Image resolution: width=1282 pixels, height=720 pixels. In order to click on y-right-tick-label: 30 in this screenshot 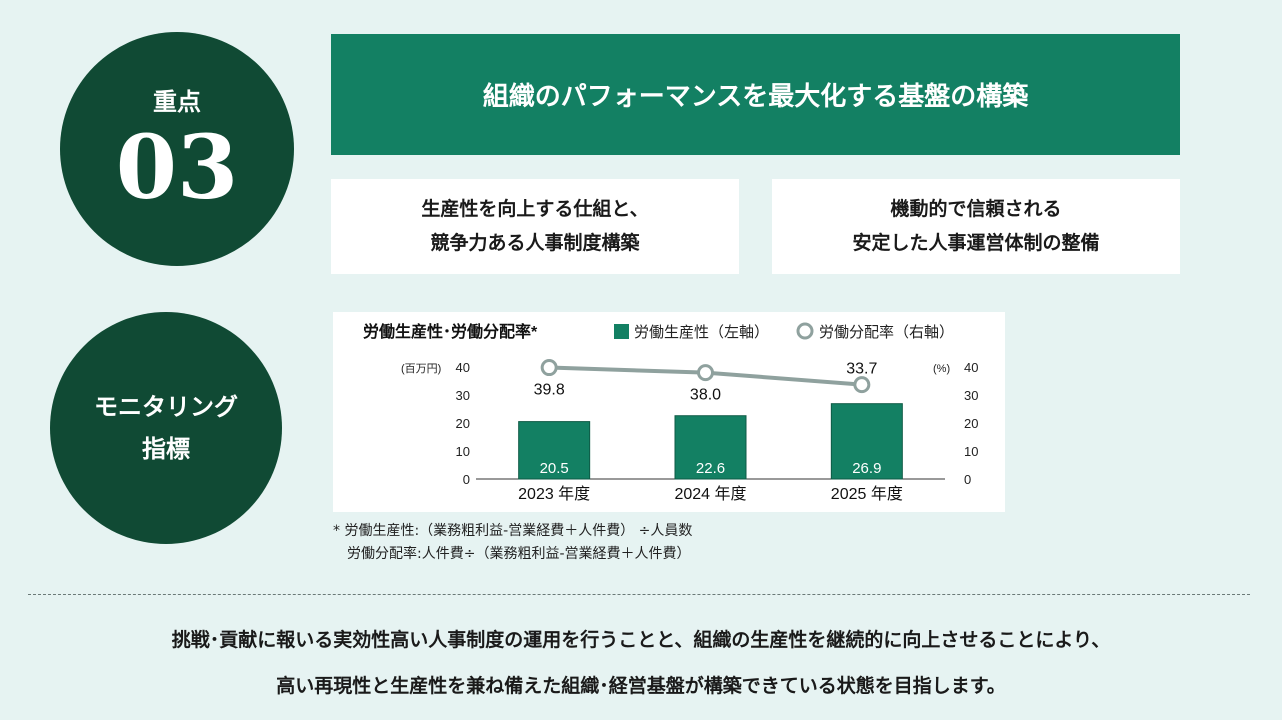, I will do `click(971, 395)`.